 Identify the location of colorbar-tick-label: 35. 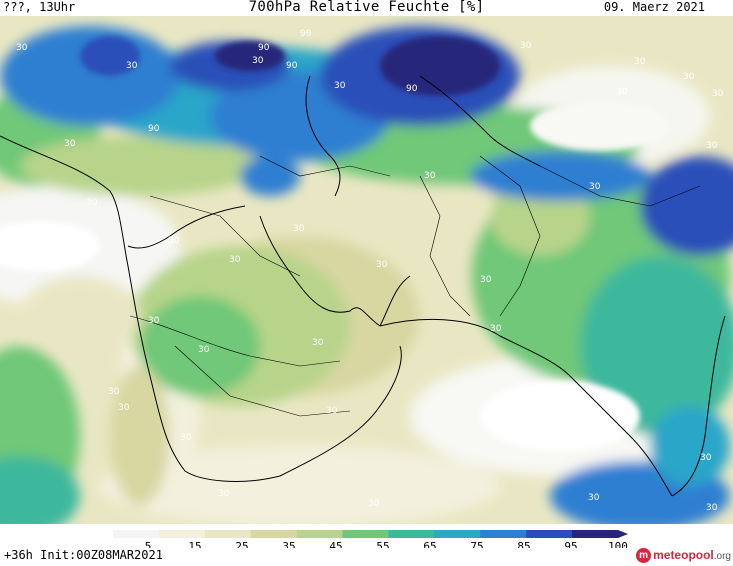
(288, 544).